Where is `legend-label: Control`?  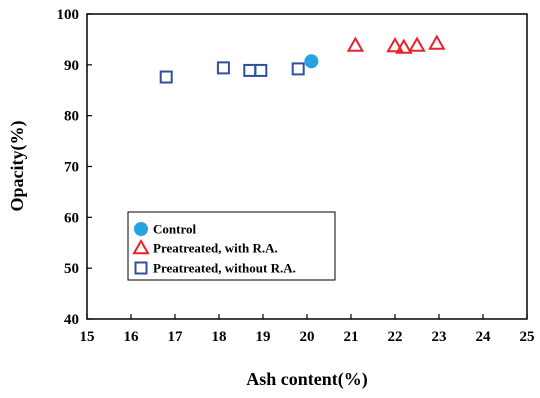
legend-label: Control is located at coordinates (174, 229).